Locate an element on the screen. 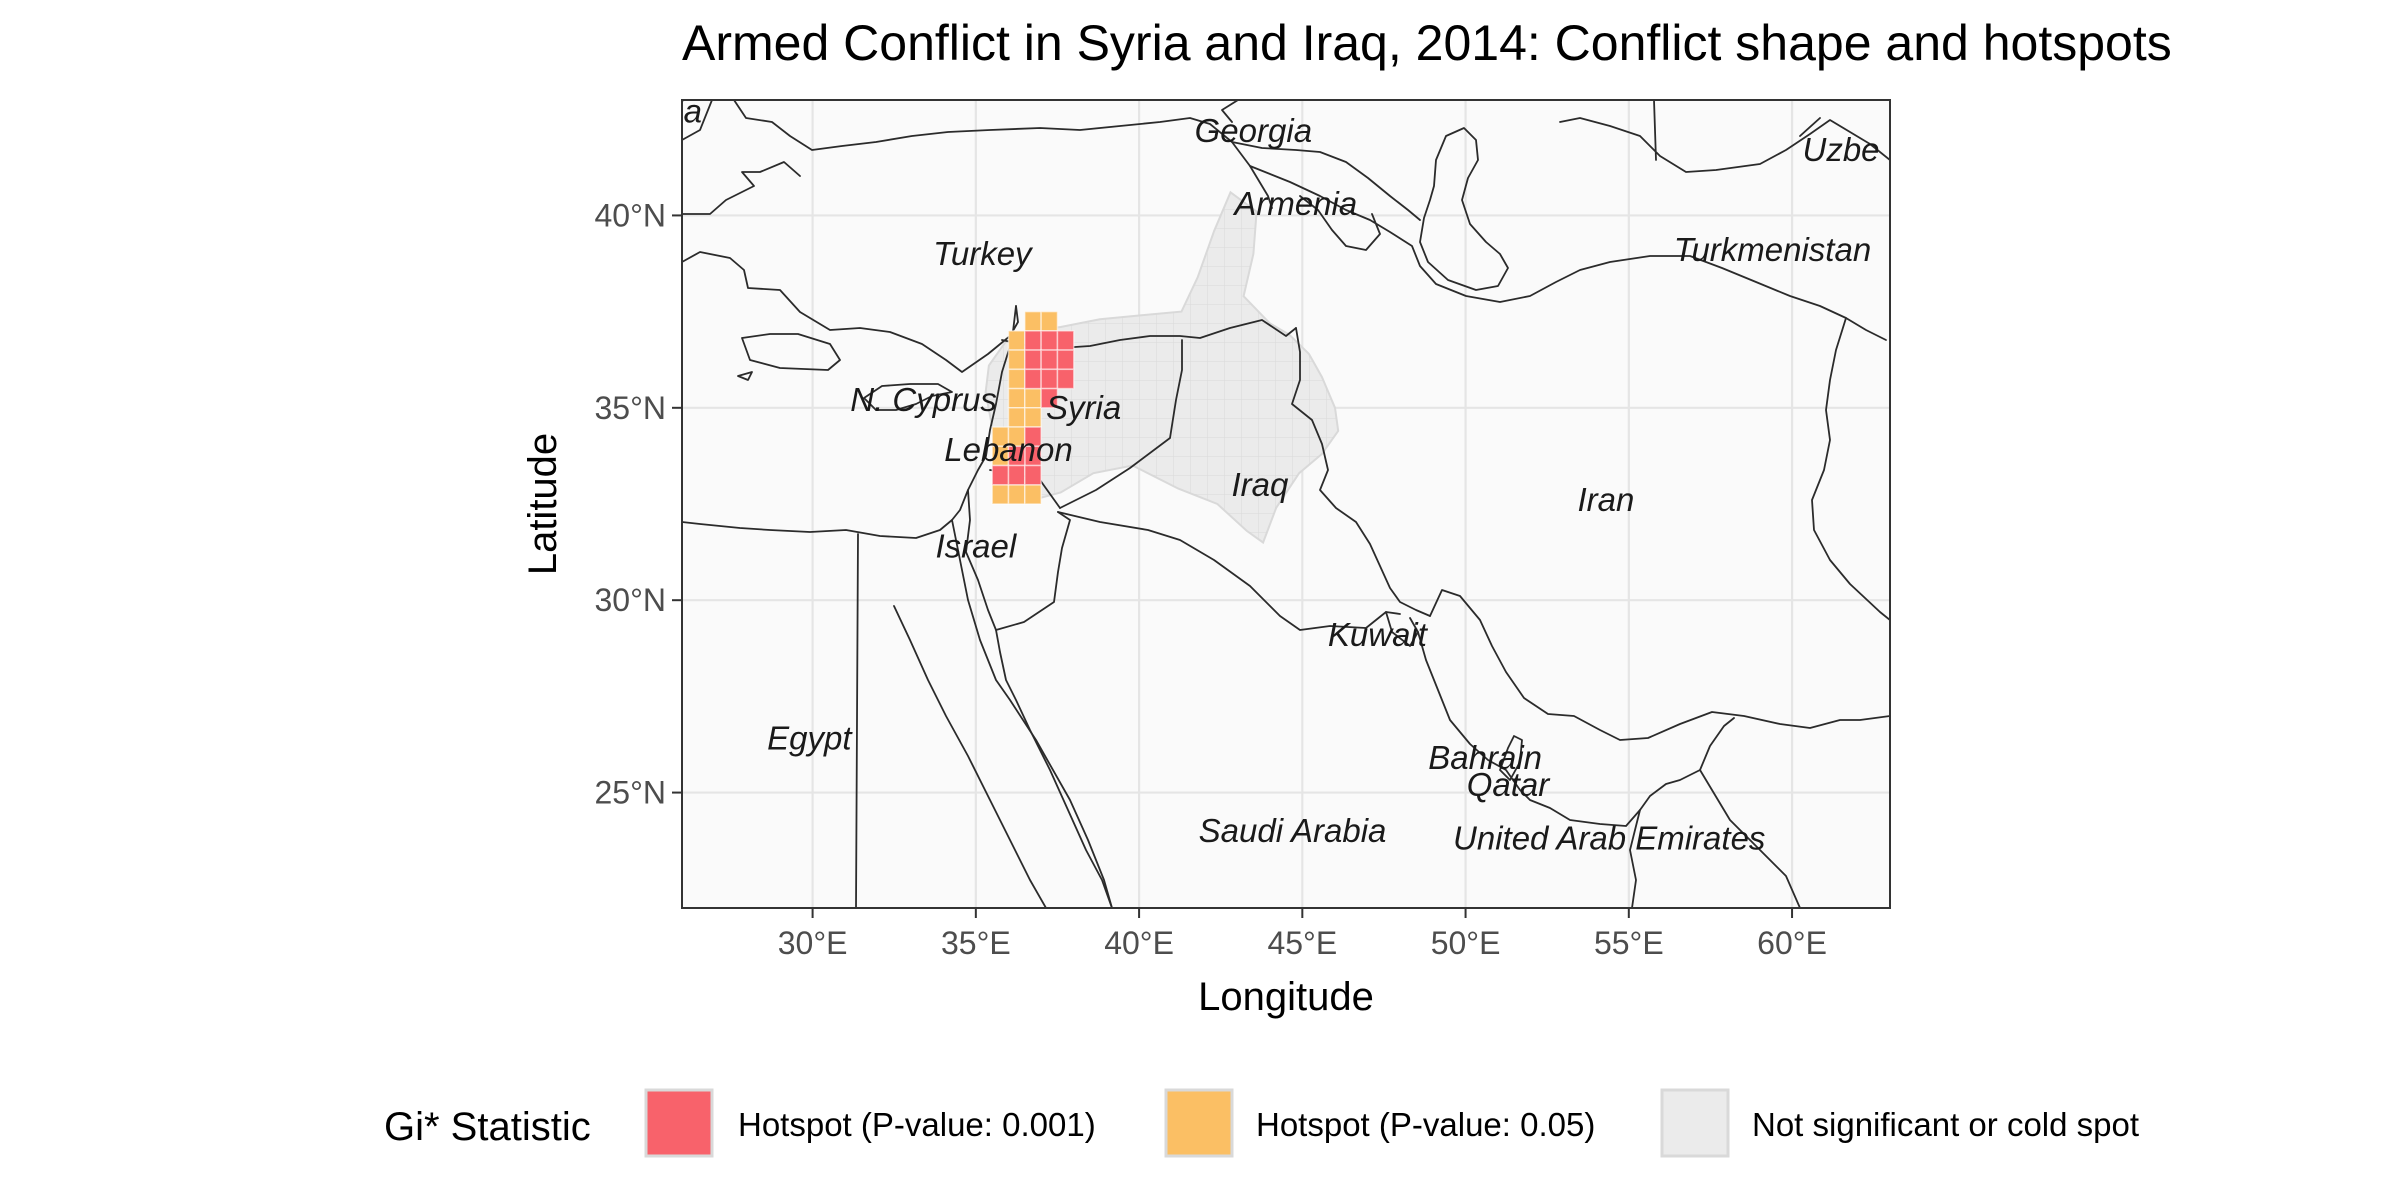 The height and width of the screenshot is (1200, 2400). legend-title: Gi* Statistic is located at coordinates (487, 1127).